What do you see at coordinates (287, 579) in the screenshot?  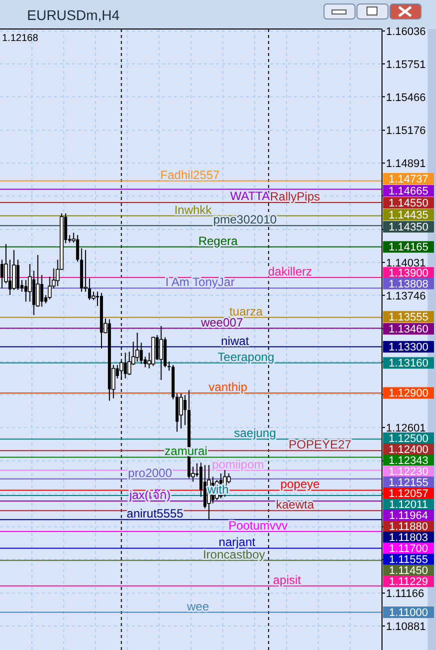 I see `ref-line-label: apisit` at bounding box center [287, 579].